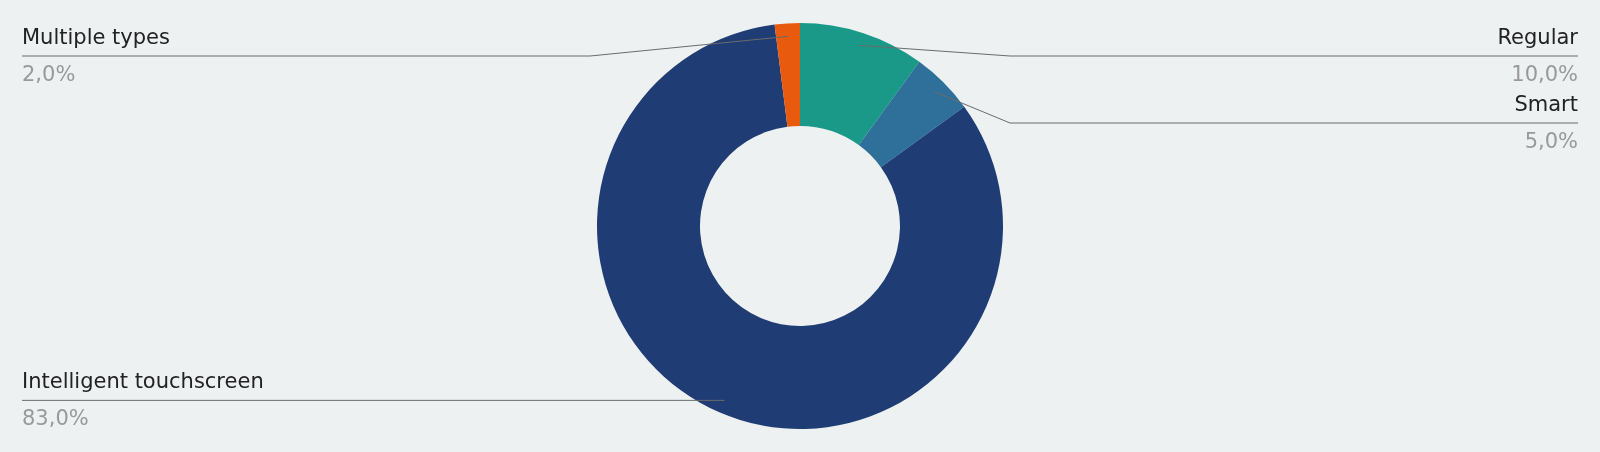 The image size is (1600, 452). What do you see at coordinates (1538, 37) in the screenshot?
I see `slice-label: Regular` at bounding box center [1538, 37].